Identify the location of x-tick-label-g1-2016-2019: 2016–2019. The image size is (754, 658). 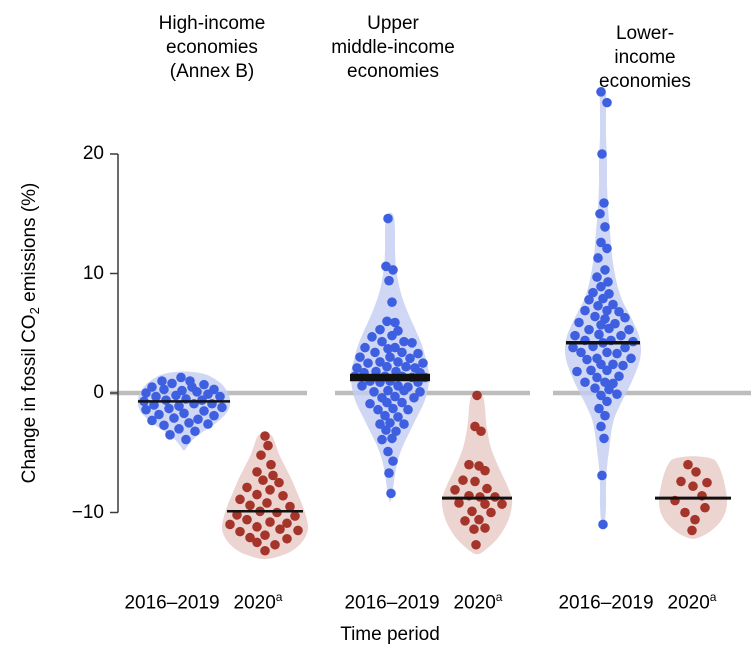
(171, 602).